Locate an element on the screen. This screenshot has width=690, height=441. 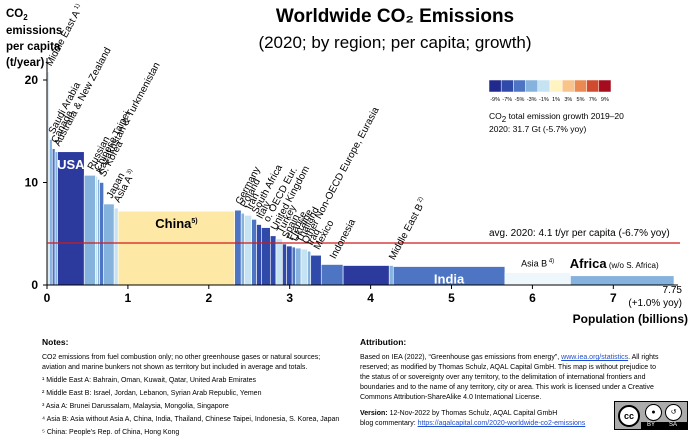
x-tick-label: 6 is located at coordinates (532, 298).